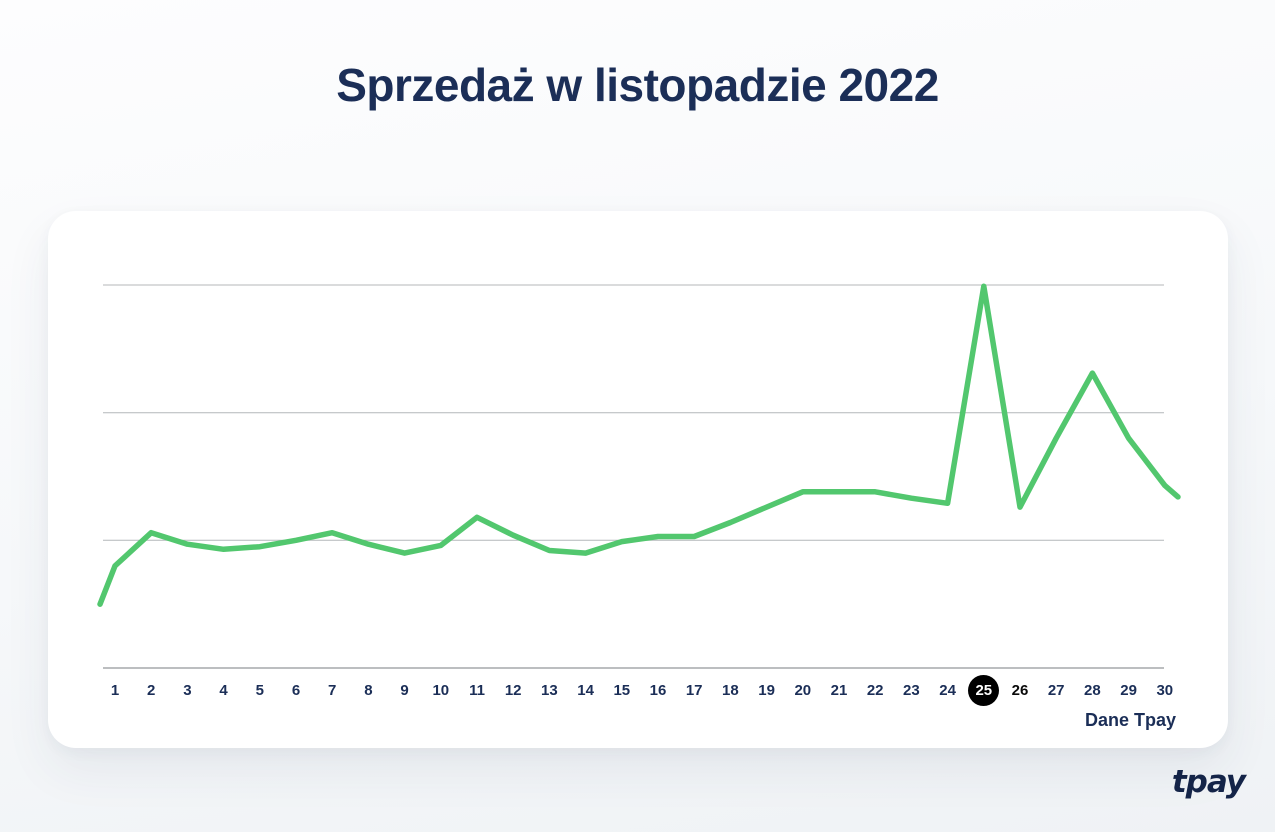 This screenshot has height=832, width=1275. What do you see at coordinates (1130, 720) in the screenshot?
I see `source-label: Dane Tpay` at bounding box center [1130, 720].